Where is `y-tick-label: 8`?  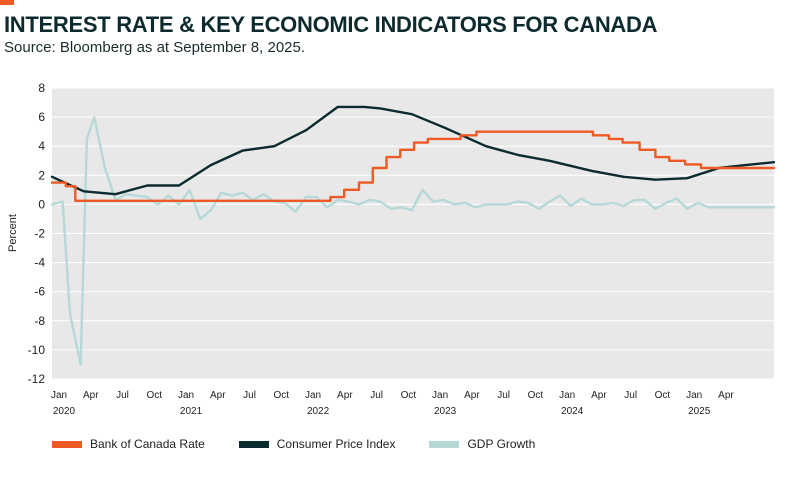
y-tick-label: 8 is located at coordinates (41, 88).